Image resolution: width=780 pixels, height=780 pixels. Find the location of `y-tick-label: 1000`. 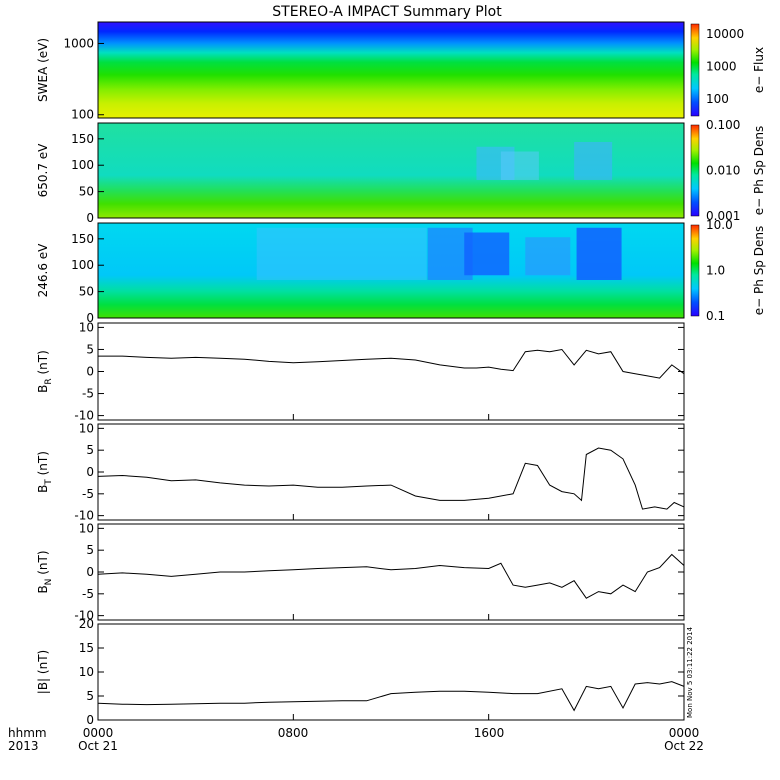

y-tick-label: 1000 is located at coordinates (78, 43).